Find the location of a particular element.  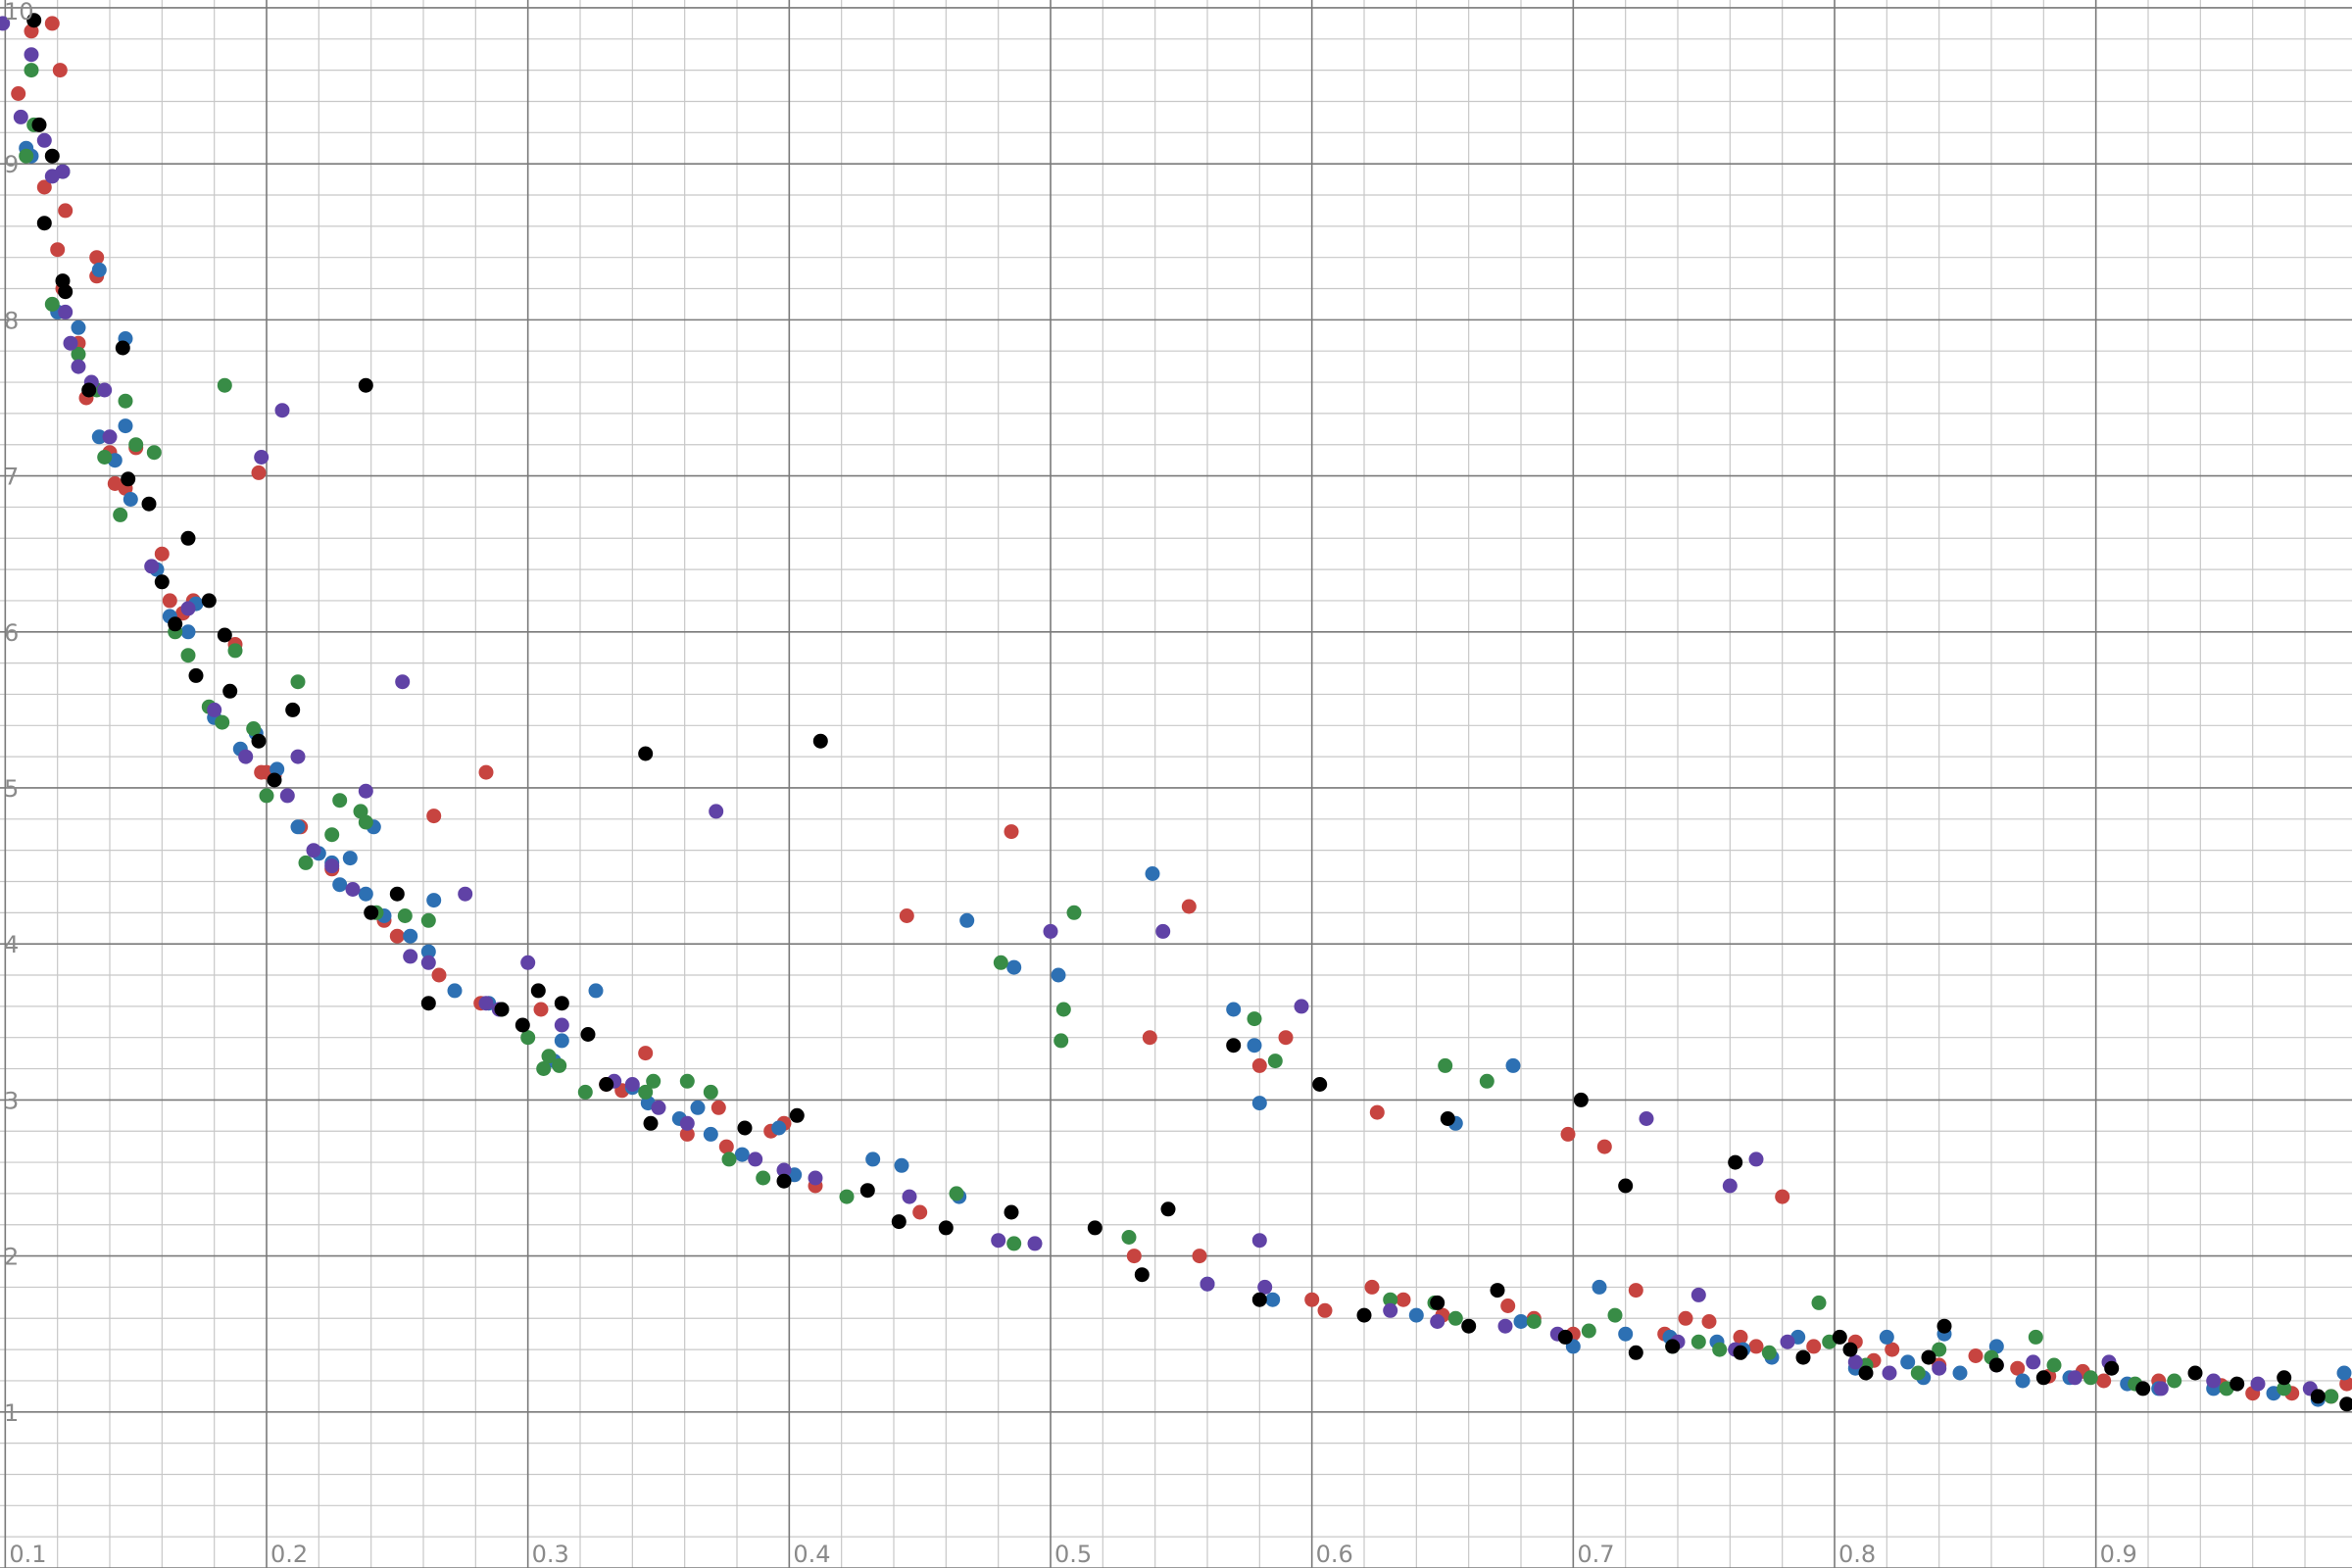

y-tick-label: 7 is located at coordinates (11, 477).